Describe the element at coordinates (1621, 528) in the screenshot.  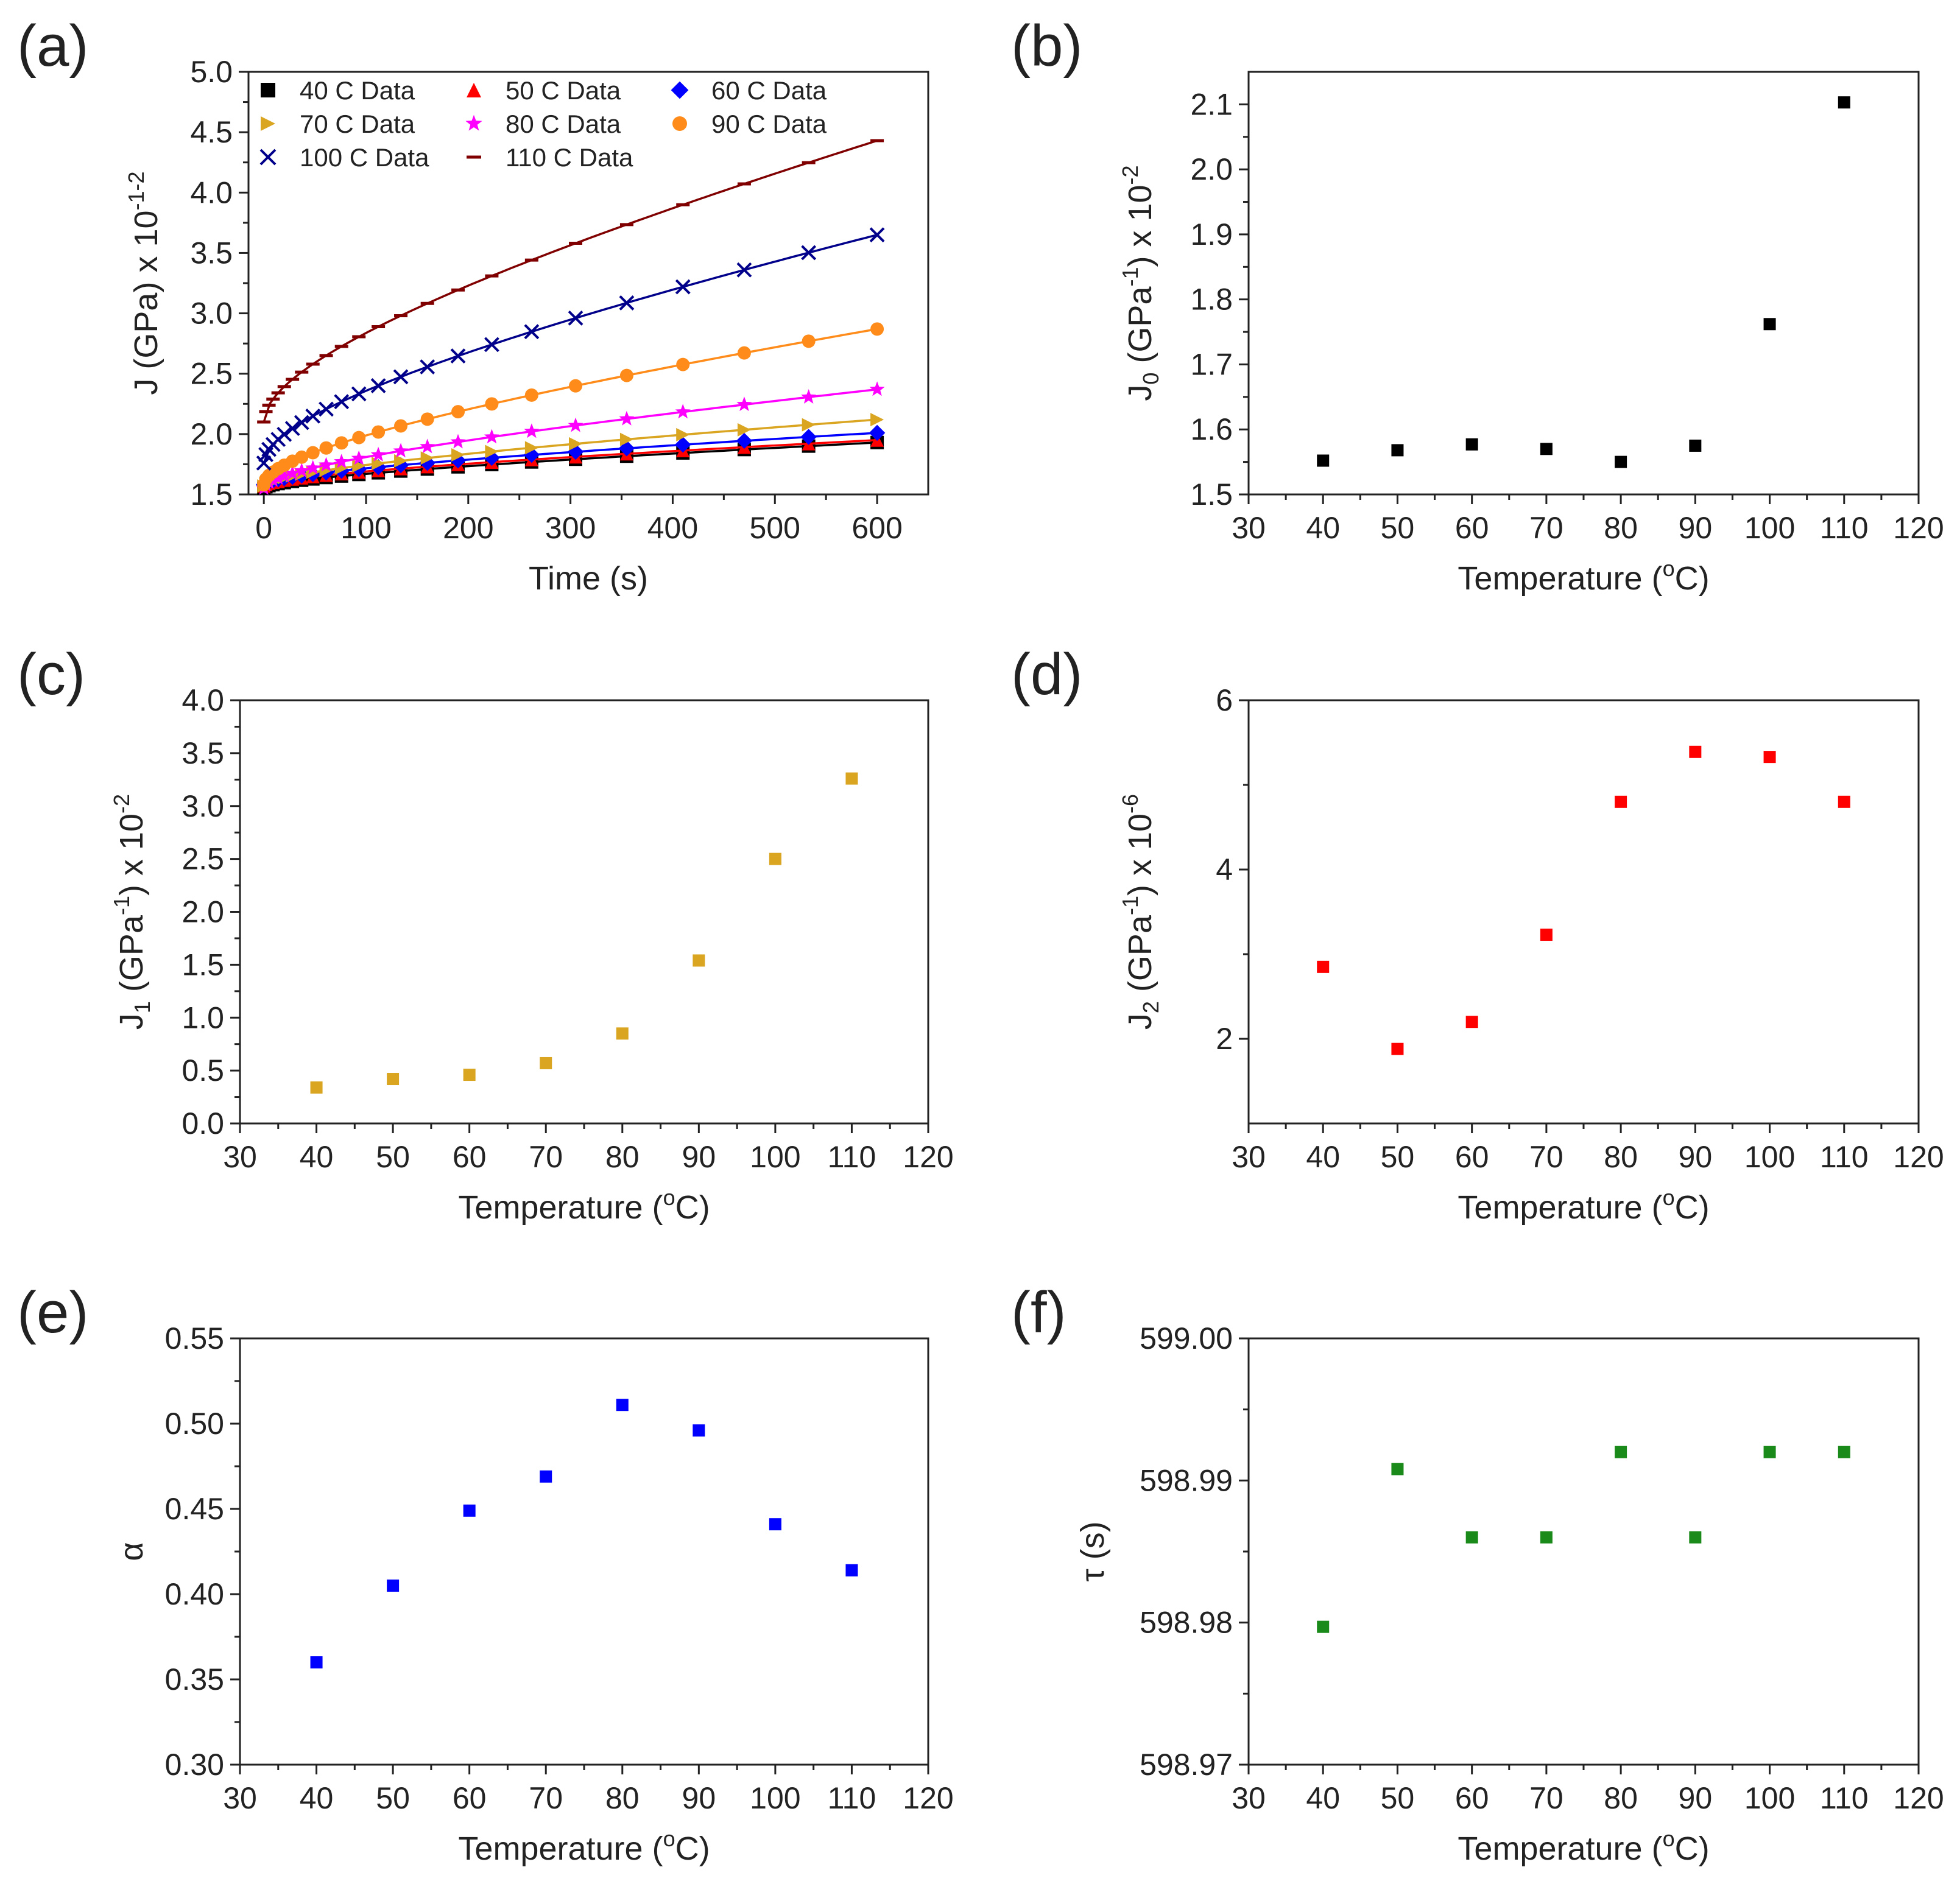
I see `x-tick-label-1-5: 80` at that location.